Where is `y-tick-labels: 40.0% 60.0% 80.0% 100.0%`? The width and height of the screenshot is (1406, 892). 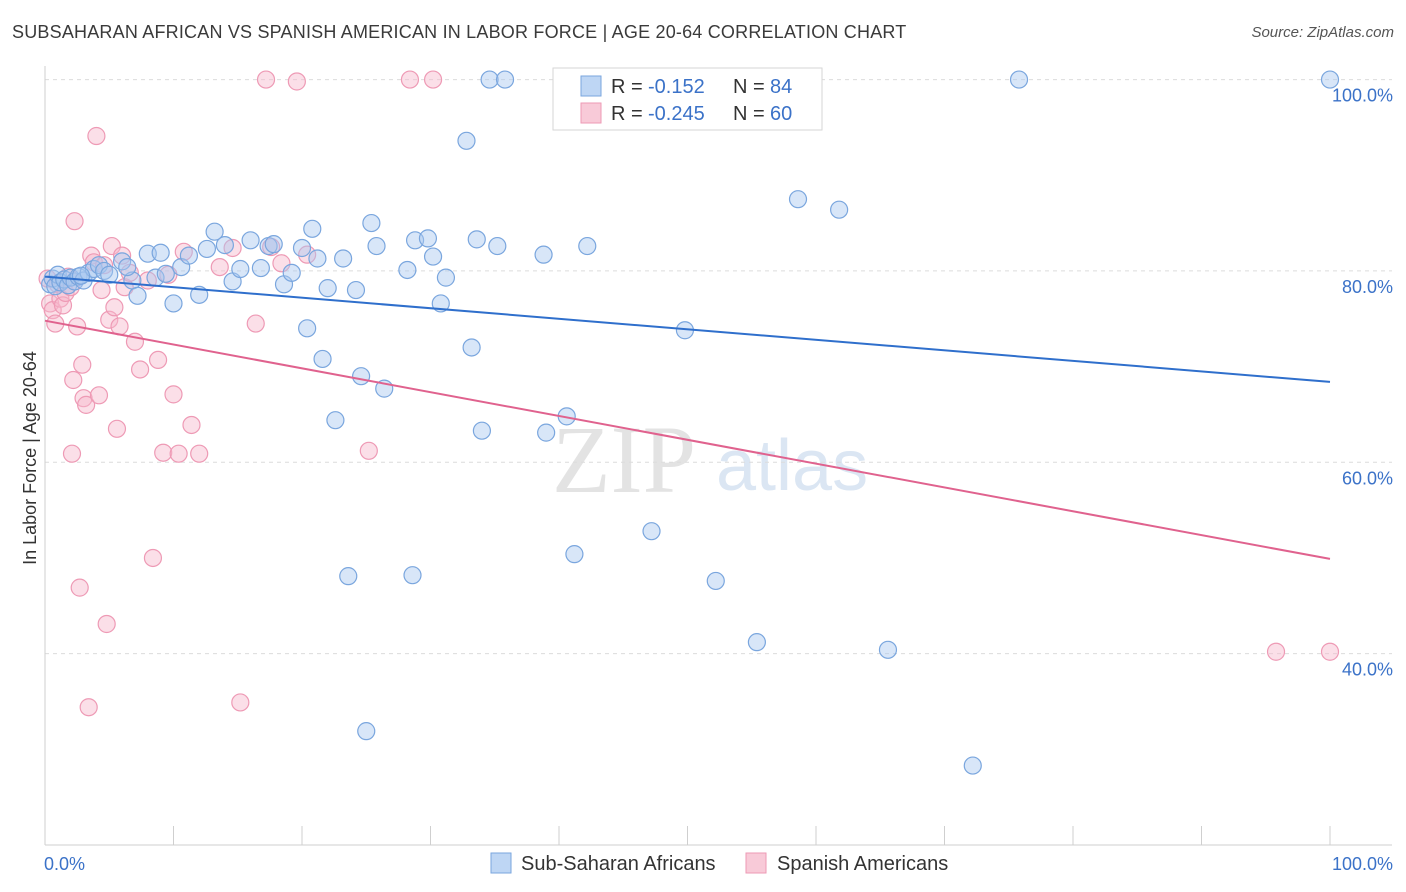
y-tick-labels: 40.0% 60.0% 80.0% 100.0% is located at coordinates (1362, 383).